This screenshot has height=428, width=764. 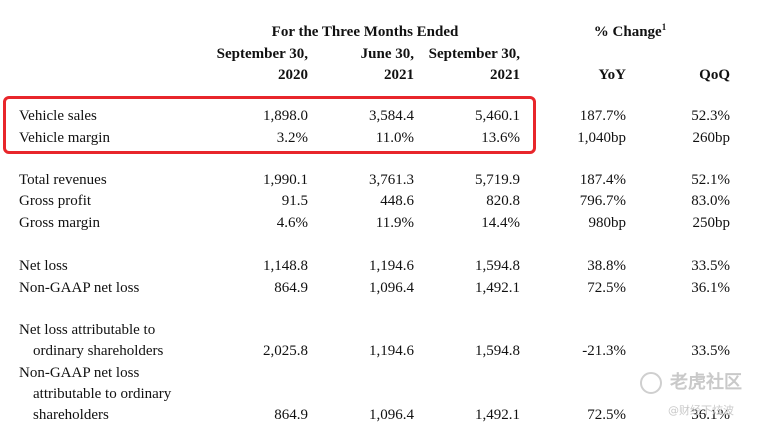 What do you see at coordinates (394, 223) in the screenshot?
I see `cell-value: 11.9%` at bounding box center [394, 223].